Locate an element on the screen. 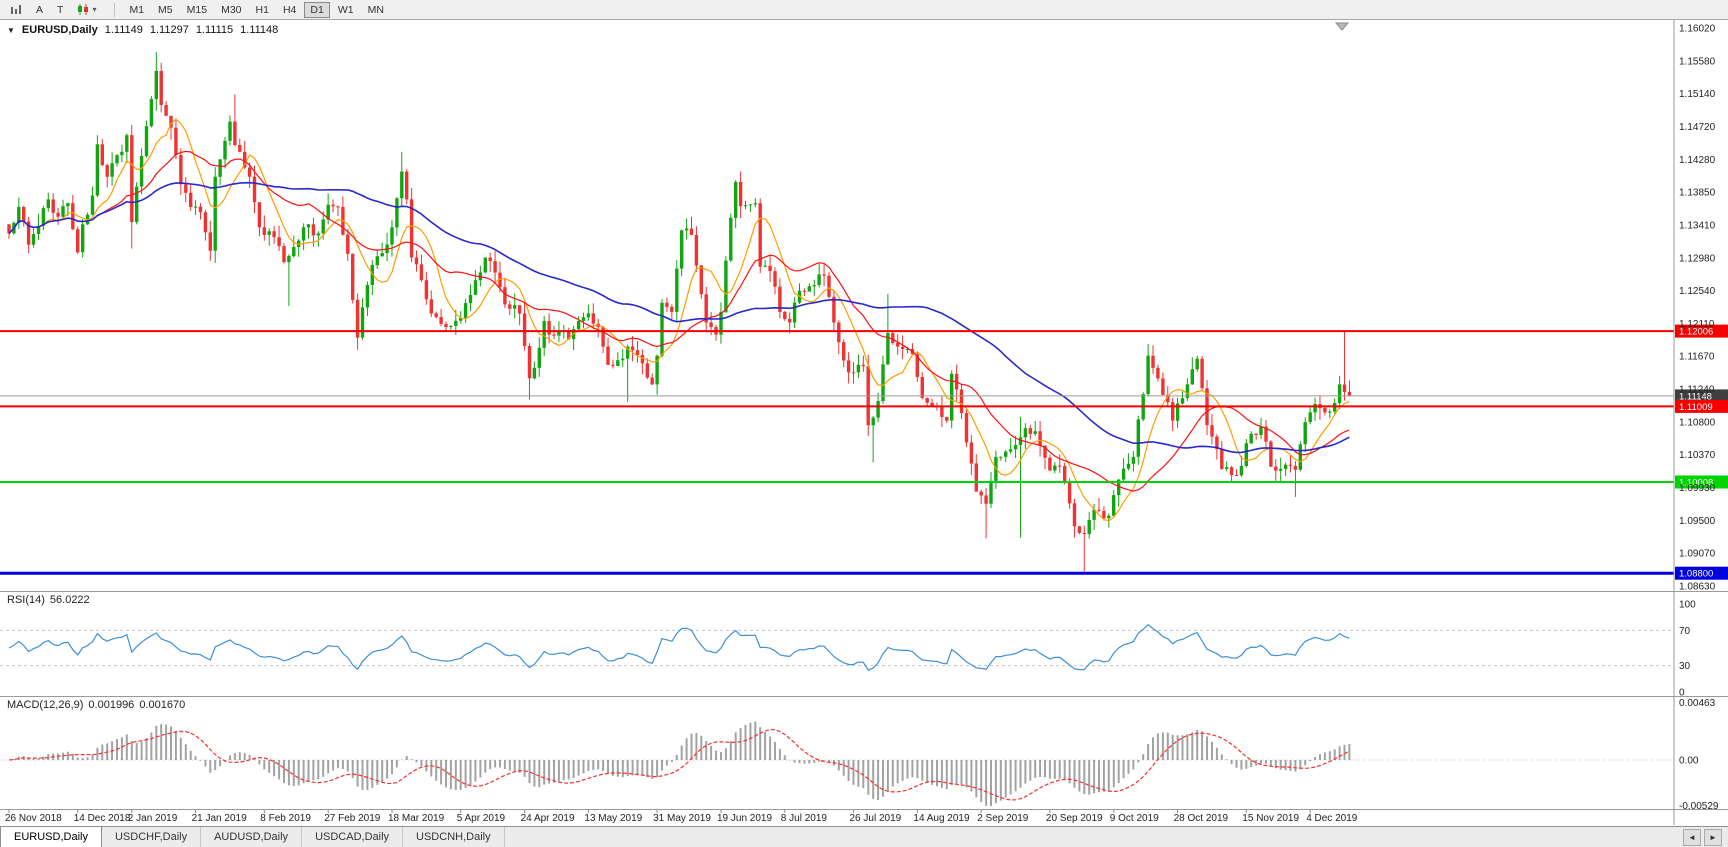  svg-text: 31 May 2019 is located at coordinates (682, 818).